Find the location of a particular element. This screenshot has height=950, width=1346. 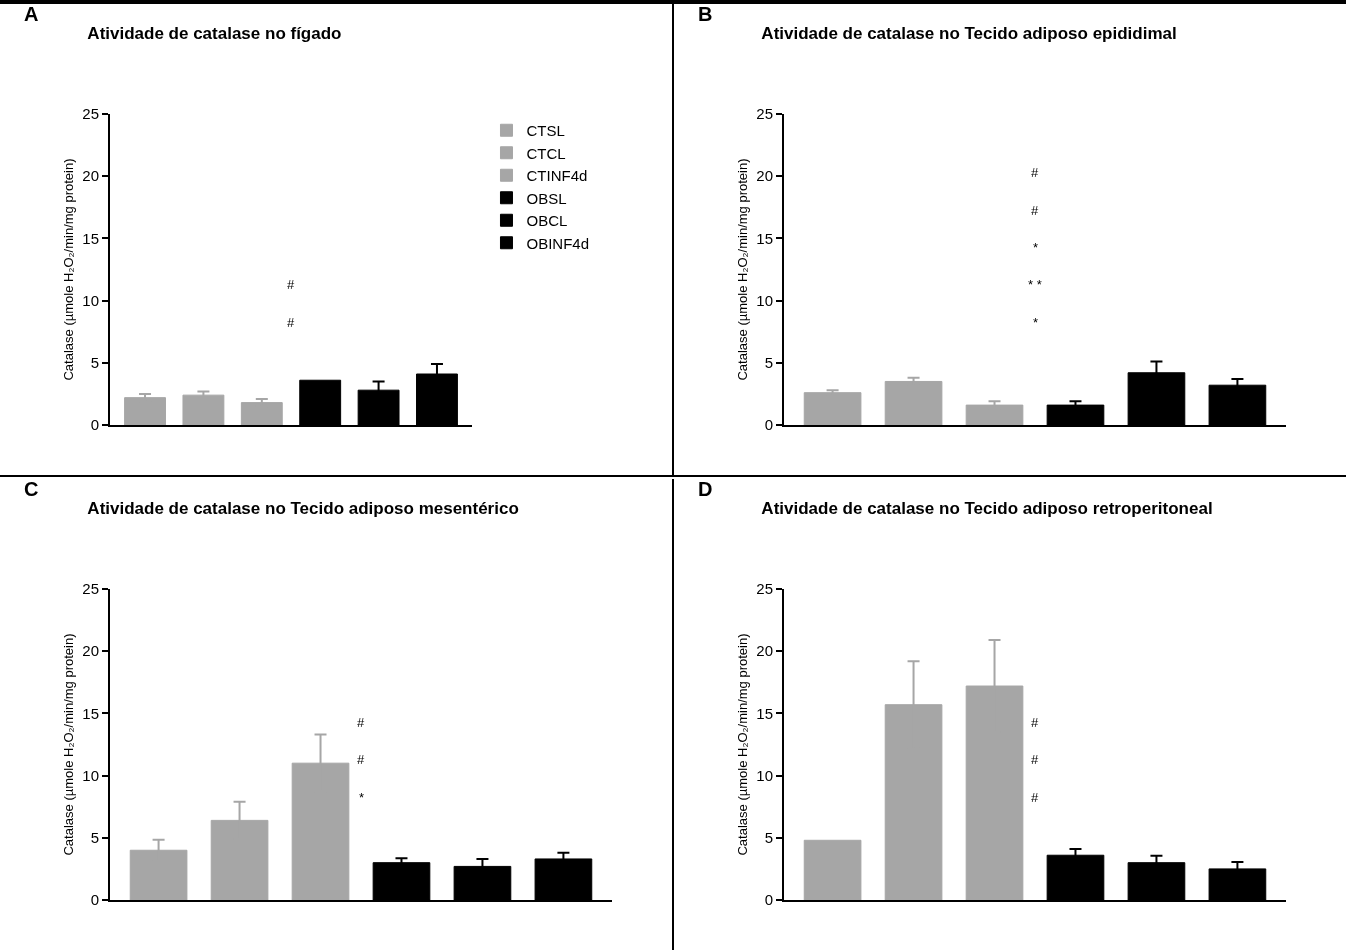

legend-label: CTINF4d is located at coordinates (557, 176).